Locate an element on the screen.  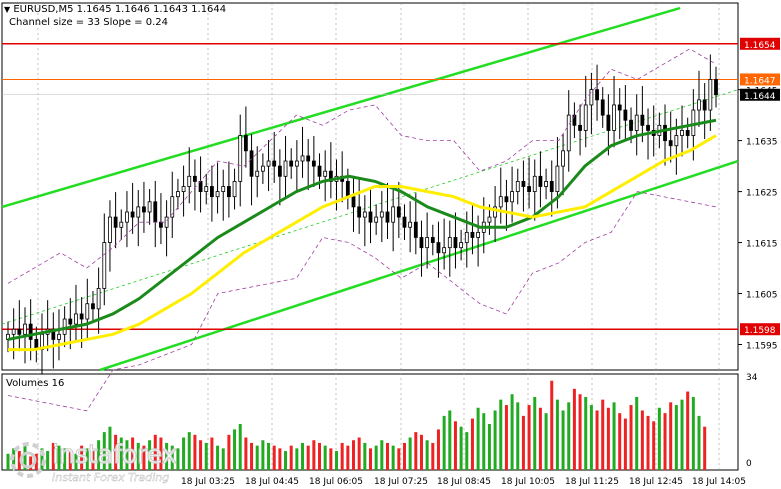
price-label-text: 1.1598 is located at coordinates (760, 331).